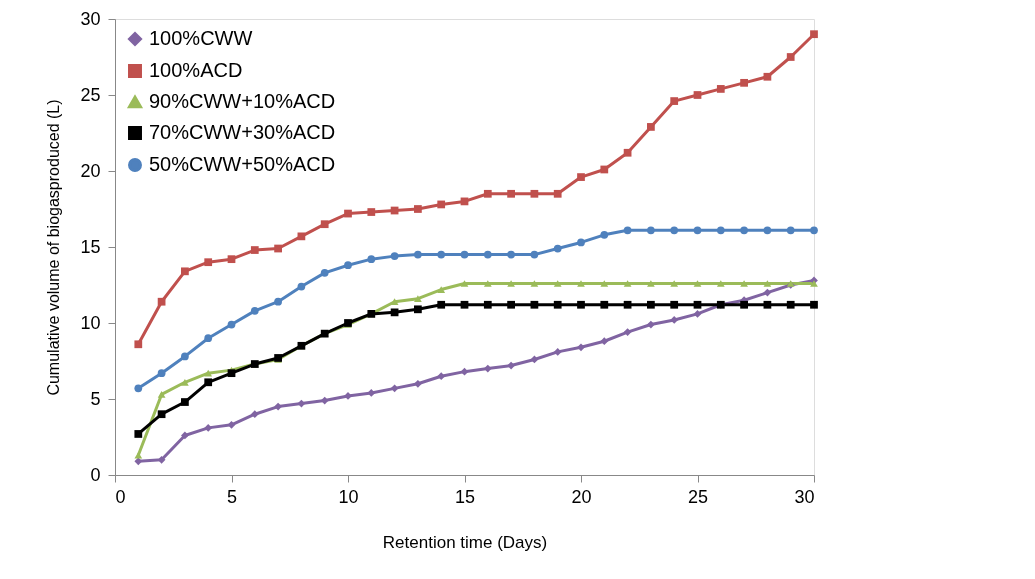 The height and width of the screenshot is (579, 1035). I want to click on y-tick-label: 30, so click(90, 18).